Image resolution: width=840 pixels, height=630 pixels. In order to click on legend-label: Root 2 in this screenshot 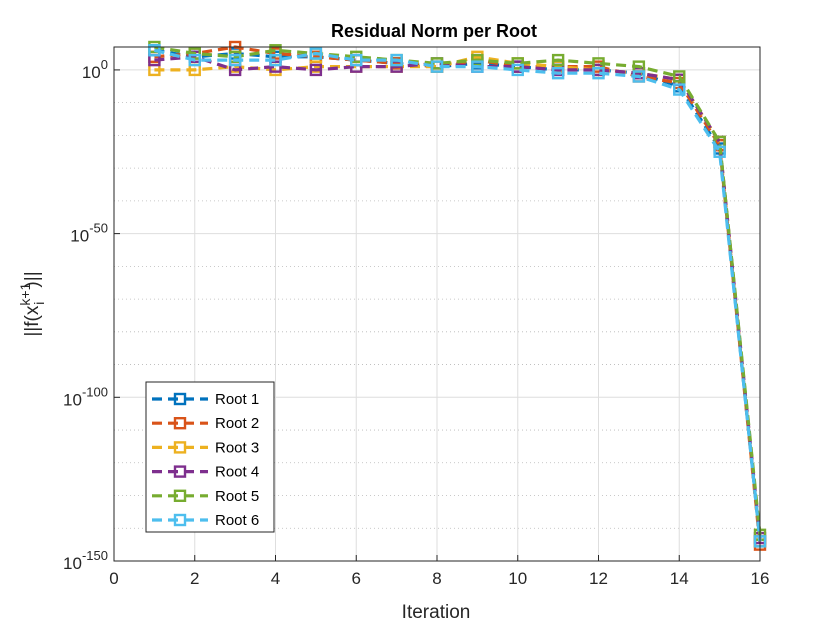, I will do `click(237, 423)`.